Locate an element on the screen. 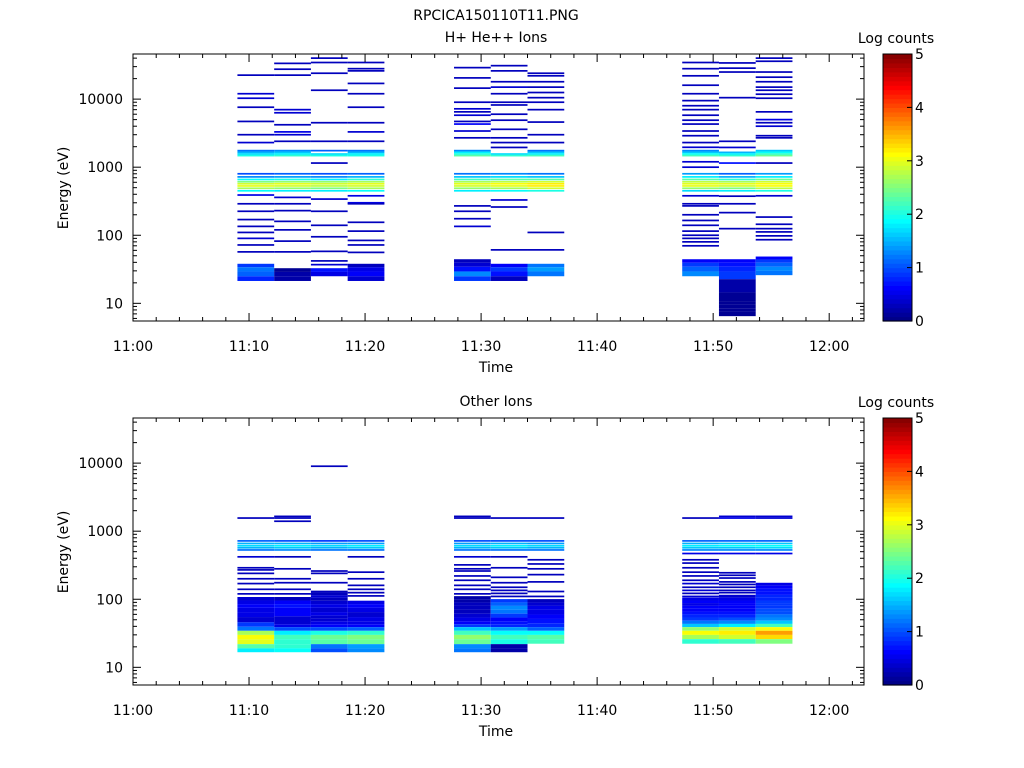  colorbar-label: Log counts is located at coordinates (896, 39).